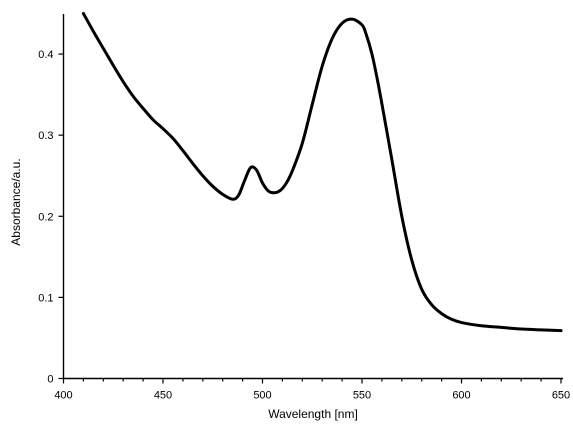 This screenshot has width=573, height=424. I want to click on y-tick-label: 0.2, so click(45, 217).